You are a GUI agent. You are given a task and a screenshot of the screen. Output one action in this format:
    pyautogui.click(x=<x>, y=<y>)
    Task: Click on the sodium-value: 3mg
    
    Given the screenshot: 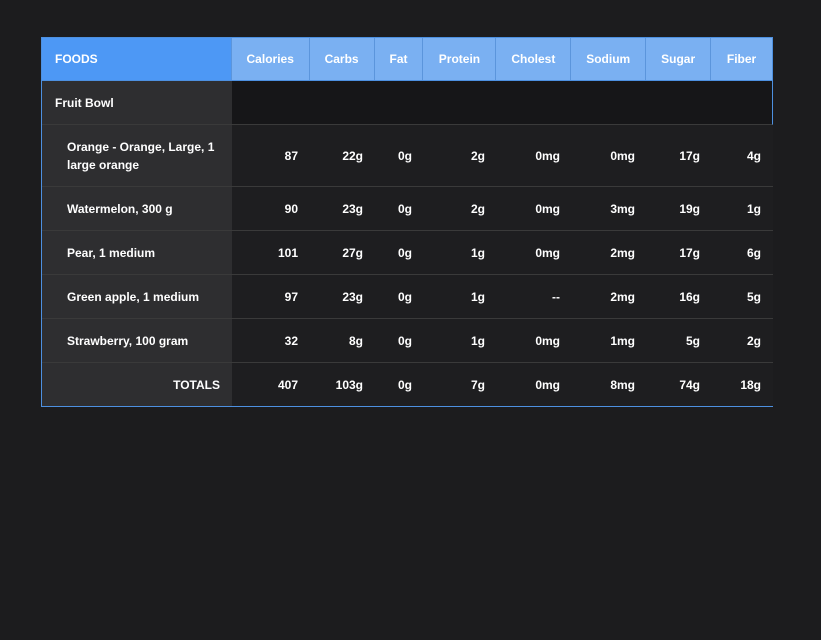 What is the action you would take?
    pyautogui.click(x=622, y=208)
    